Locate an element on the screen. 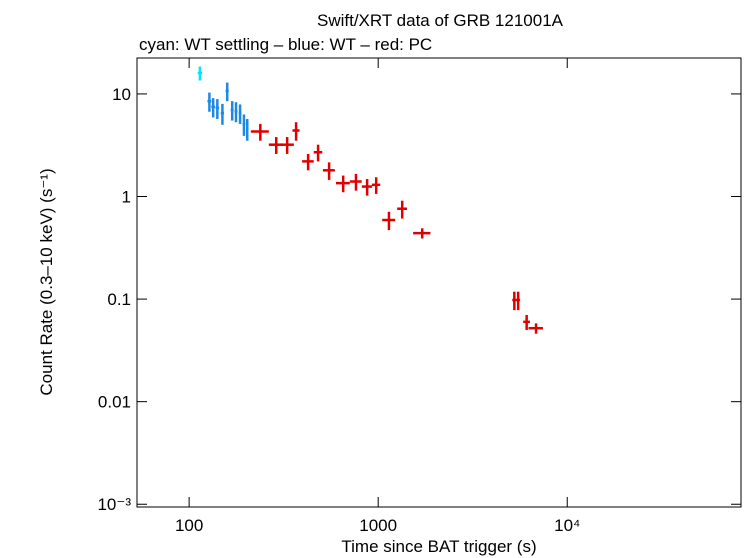  chart-title: Swift/XRT data of GRB 121001A is located at coordinates (440, 20).